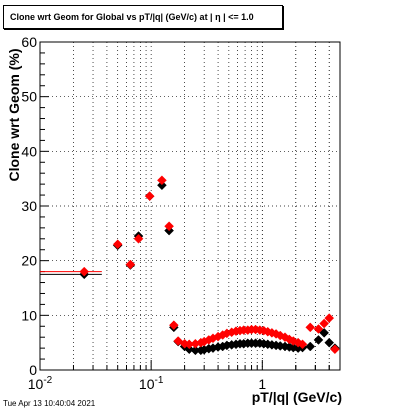  I want to click on timestamp: Tue Apr 13 10:40:04 2021, so click(49, 403).